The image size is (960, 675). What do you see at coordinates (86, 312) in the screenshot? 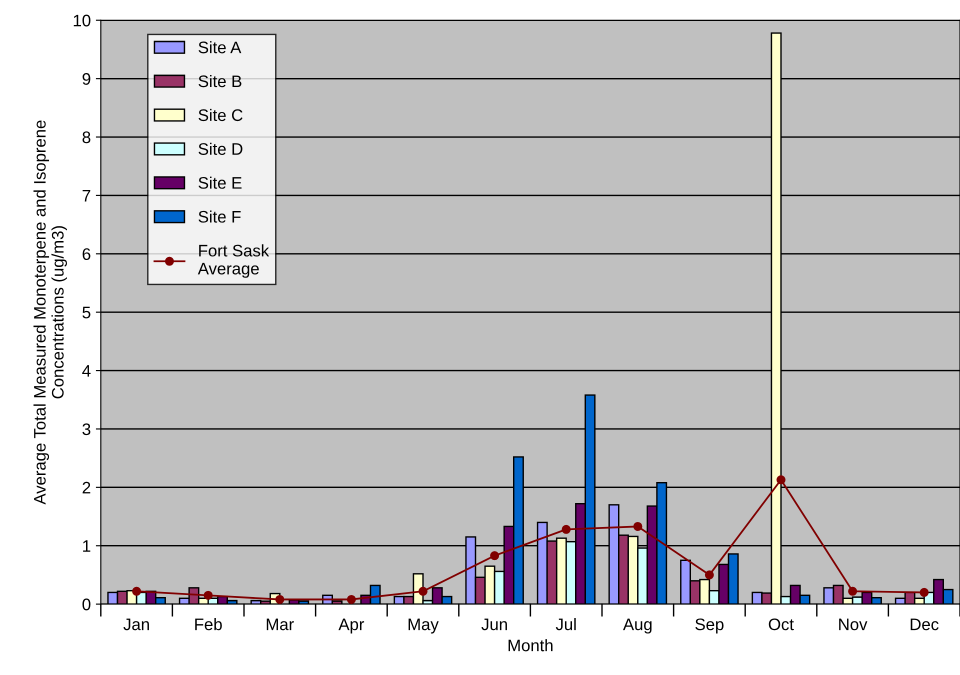
I see `y-tick-label: 5` at bounding box center [86, 312].